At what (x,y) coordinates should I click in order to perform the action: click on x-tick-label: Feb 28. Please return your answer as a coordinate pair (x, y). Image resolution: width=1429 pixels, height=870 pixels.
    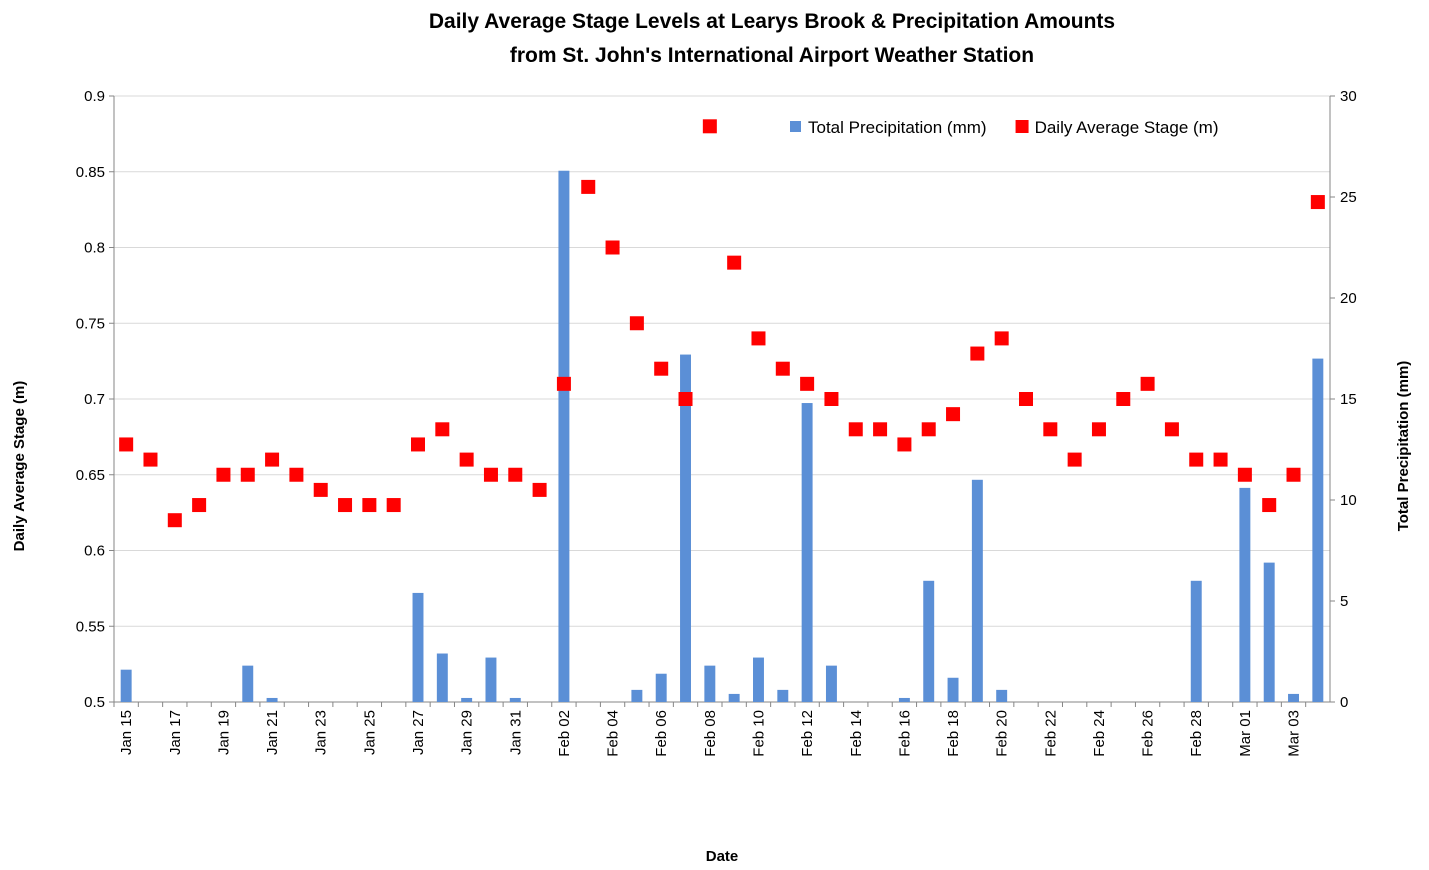
    Looking at the image, I should click on (1196, 733).